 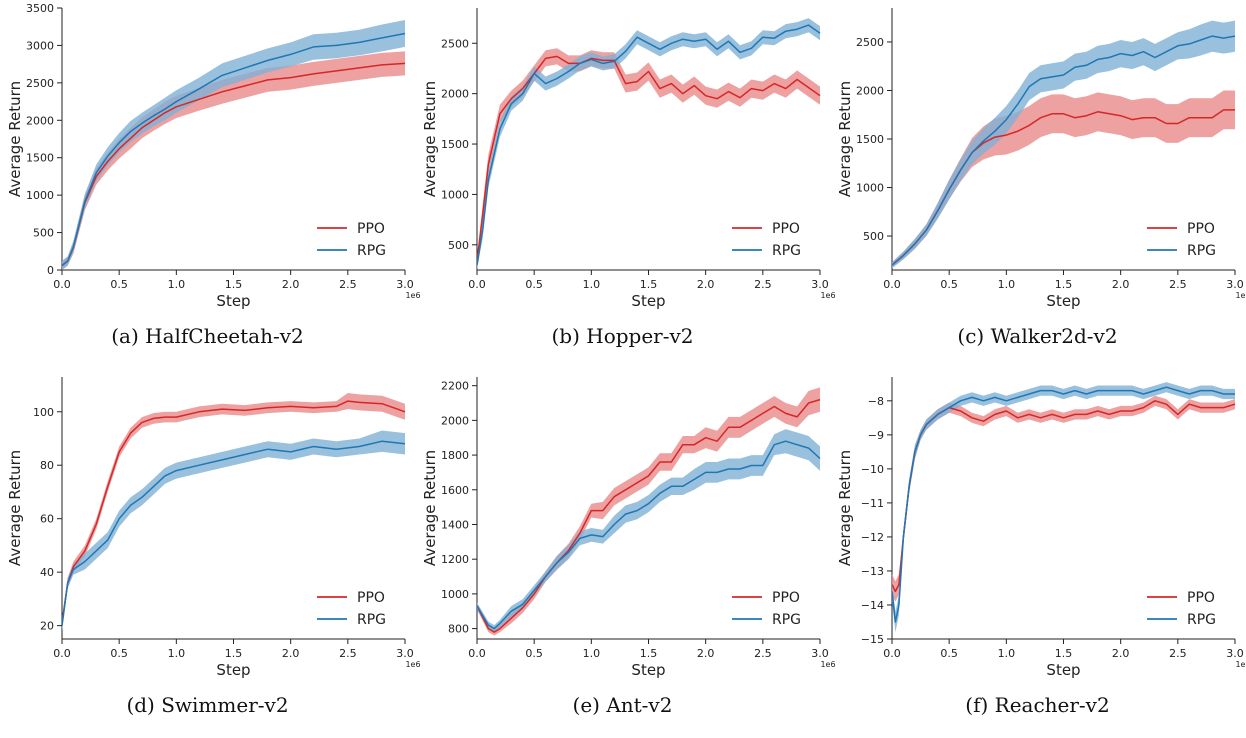 What do you see at coordinates (872, 537) in the screenshot?
I see `y-tick-label: −12` at bounding box center [872, 537].